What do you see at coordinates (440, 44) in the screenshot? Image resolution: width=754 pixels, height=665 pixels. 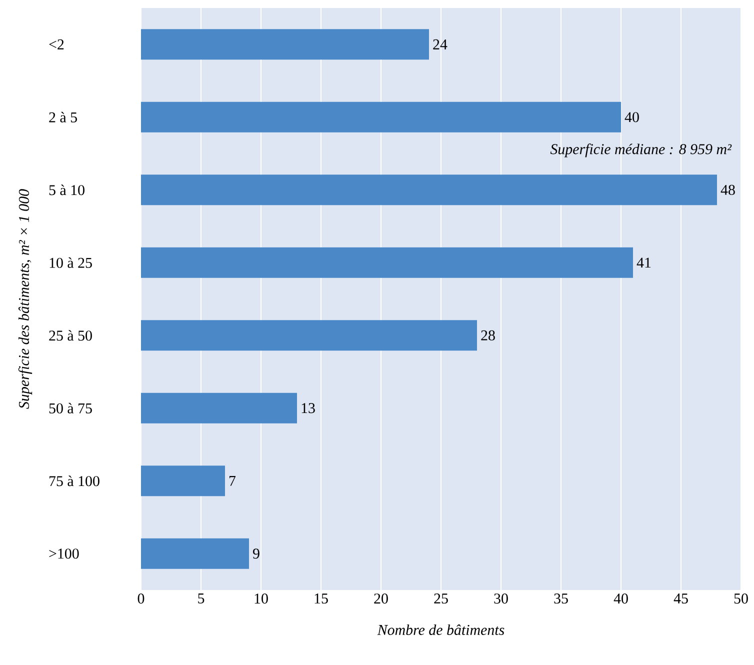 I see `data-label: 24` at bounding box center [440, 44].